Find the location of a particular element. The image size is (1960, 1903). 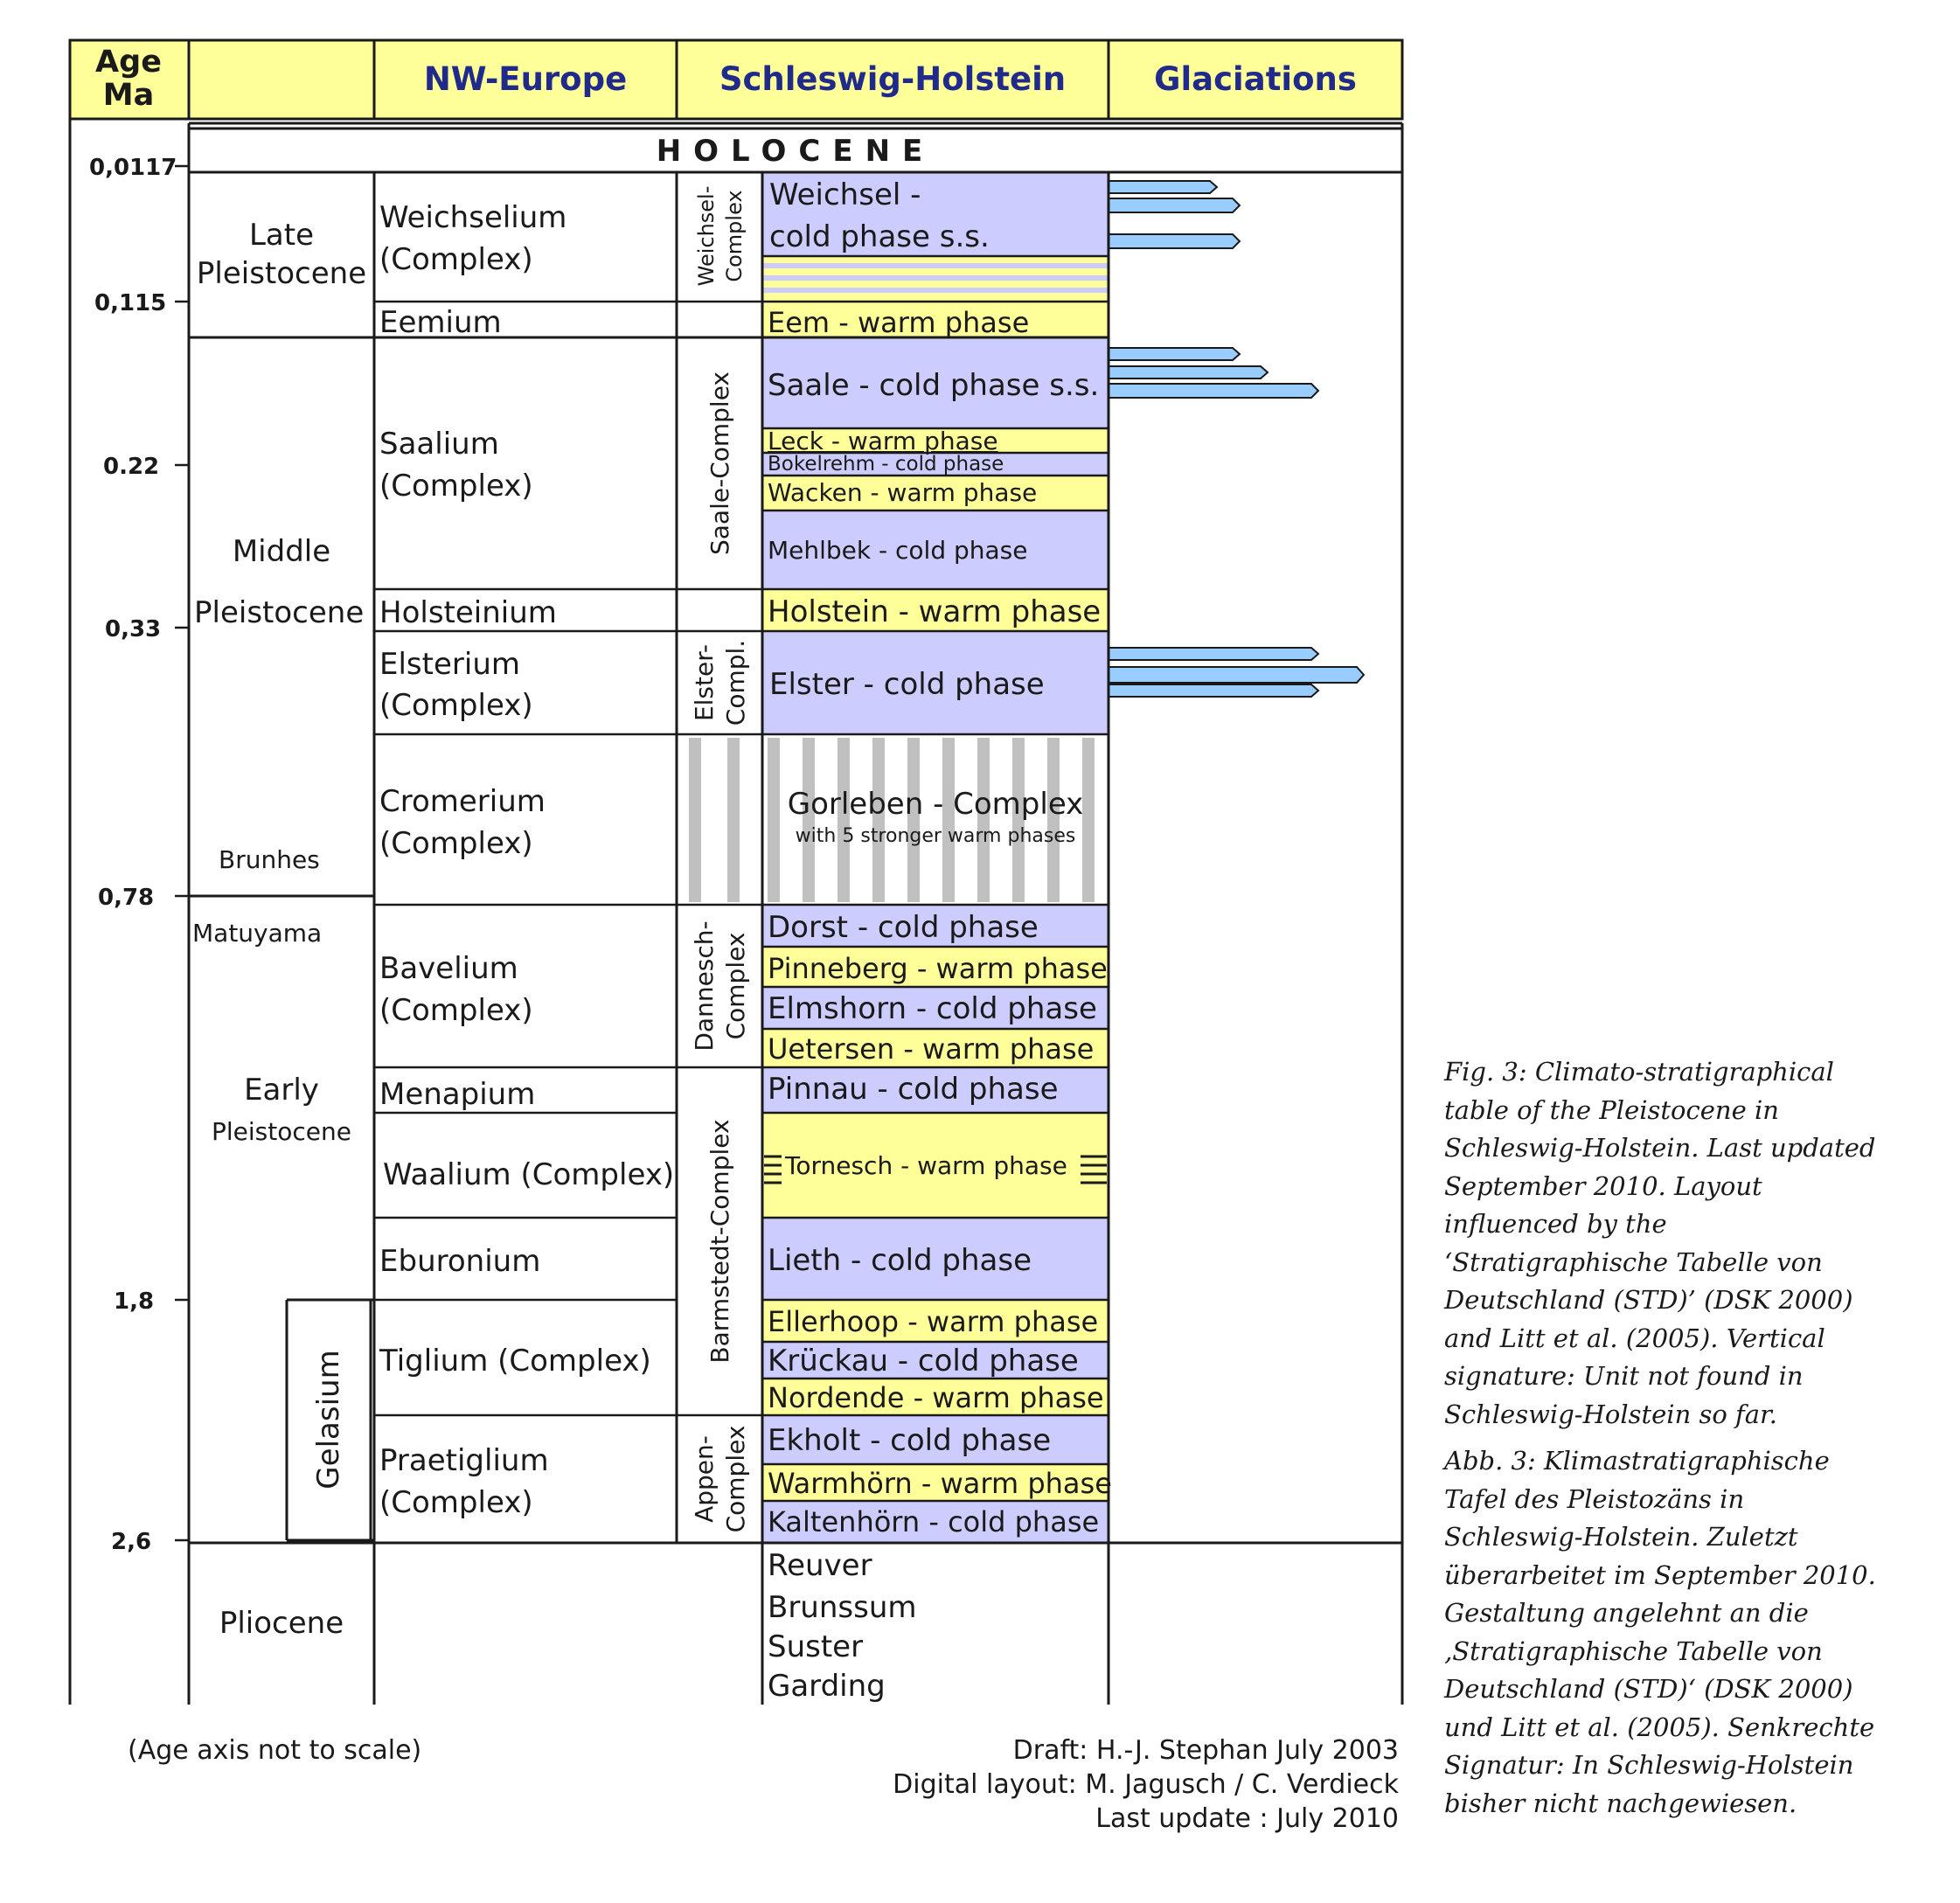

footer-layout: Digital layout: M. Jagusch / C. Verdieck is located at coordinates (1146, 1784).